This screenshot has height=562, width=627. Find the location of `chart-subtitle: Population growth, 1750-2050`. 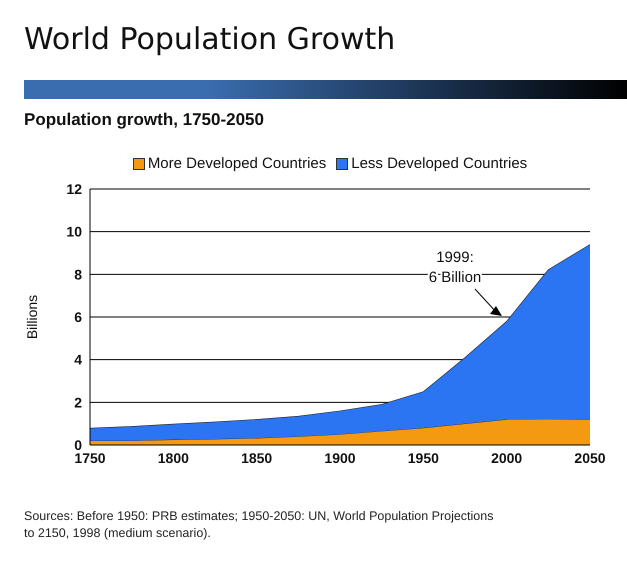

chart-subtitle: Population growth, 1750-2050 is located at coordinates (144, 120).